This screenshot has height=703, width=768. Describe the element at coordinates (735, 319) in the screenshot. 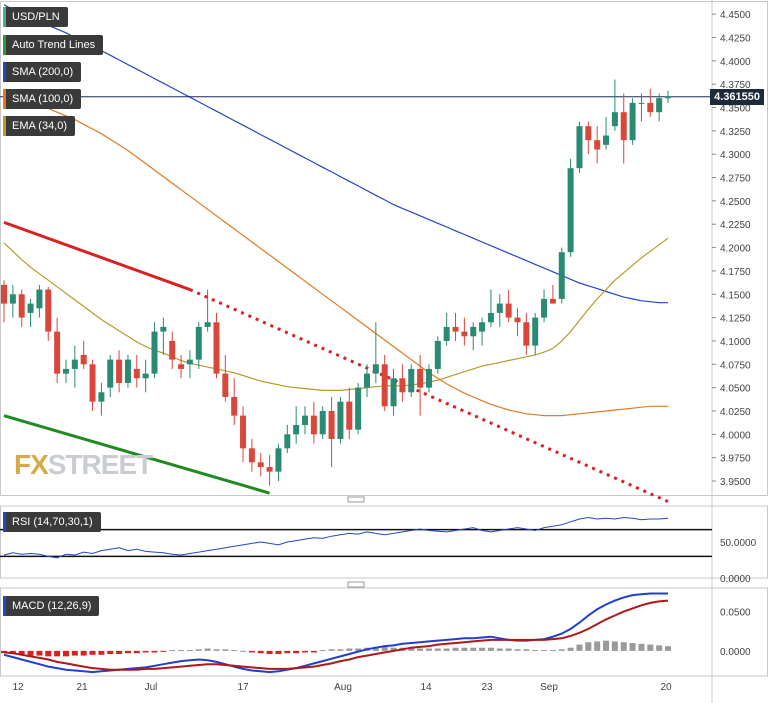

I see `price-tick-label: 4.1250` at that location.